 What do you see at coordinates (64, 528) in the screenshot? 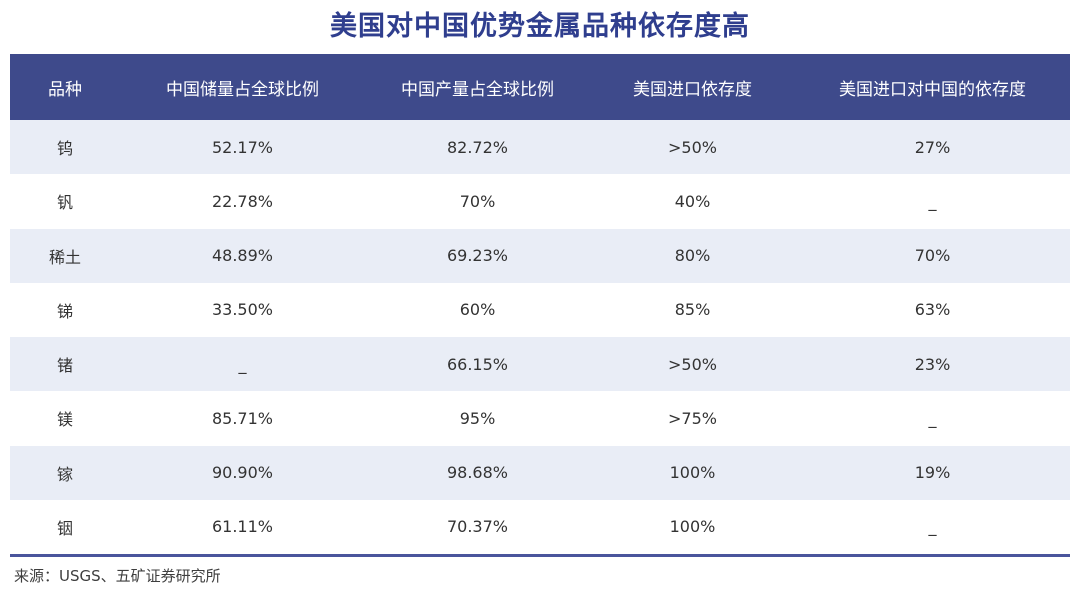
I see `metal-name-cell: 铟` at bounding box center [64, 528].